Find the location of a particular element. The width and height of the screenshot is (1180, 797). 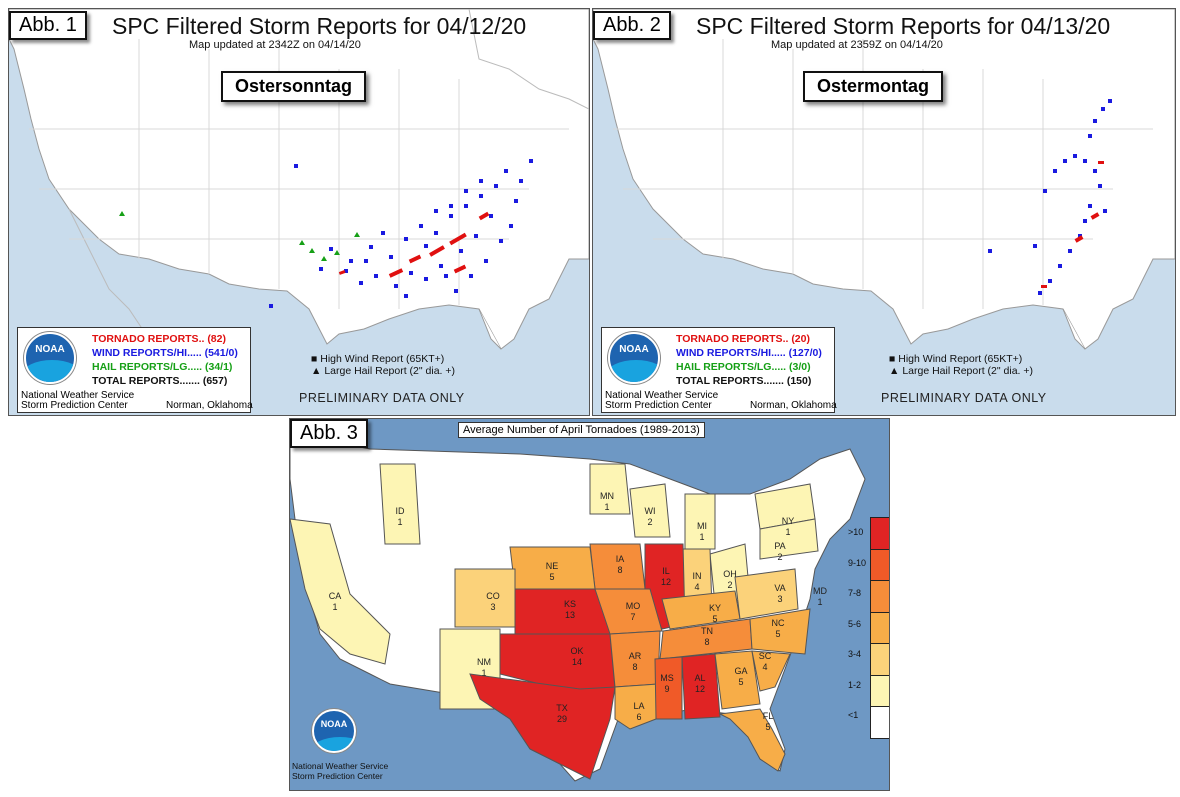

state-abbr: LA is located at coordinates (638, 706).